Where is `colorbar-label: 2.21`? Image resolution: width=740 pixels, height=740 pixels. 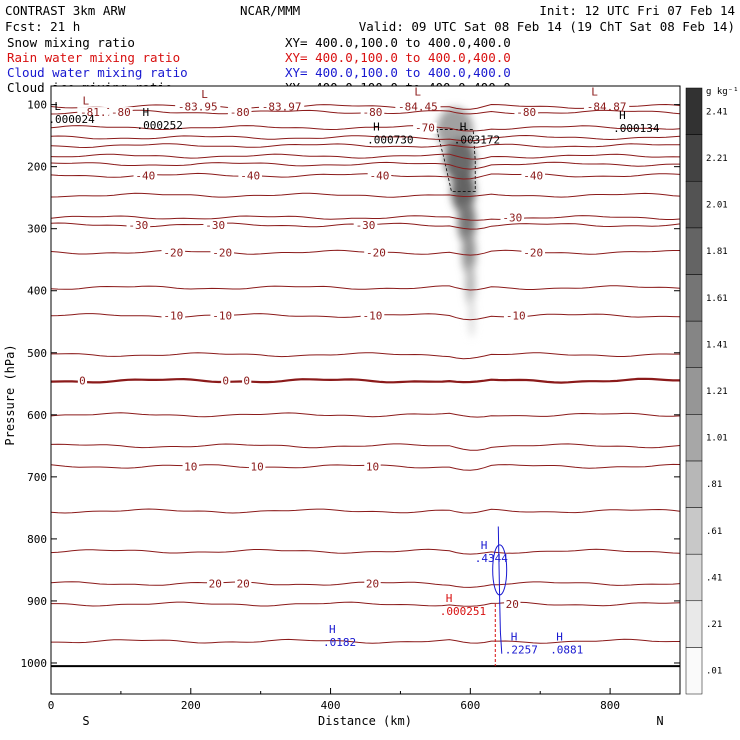
colorbar-label: 2.21 is located at coordinates (717, 159).